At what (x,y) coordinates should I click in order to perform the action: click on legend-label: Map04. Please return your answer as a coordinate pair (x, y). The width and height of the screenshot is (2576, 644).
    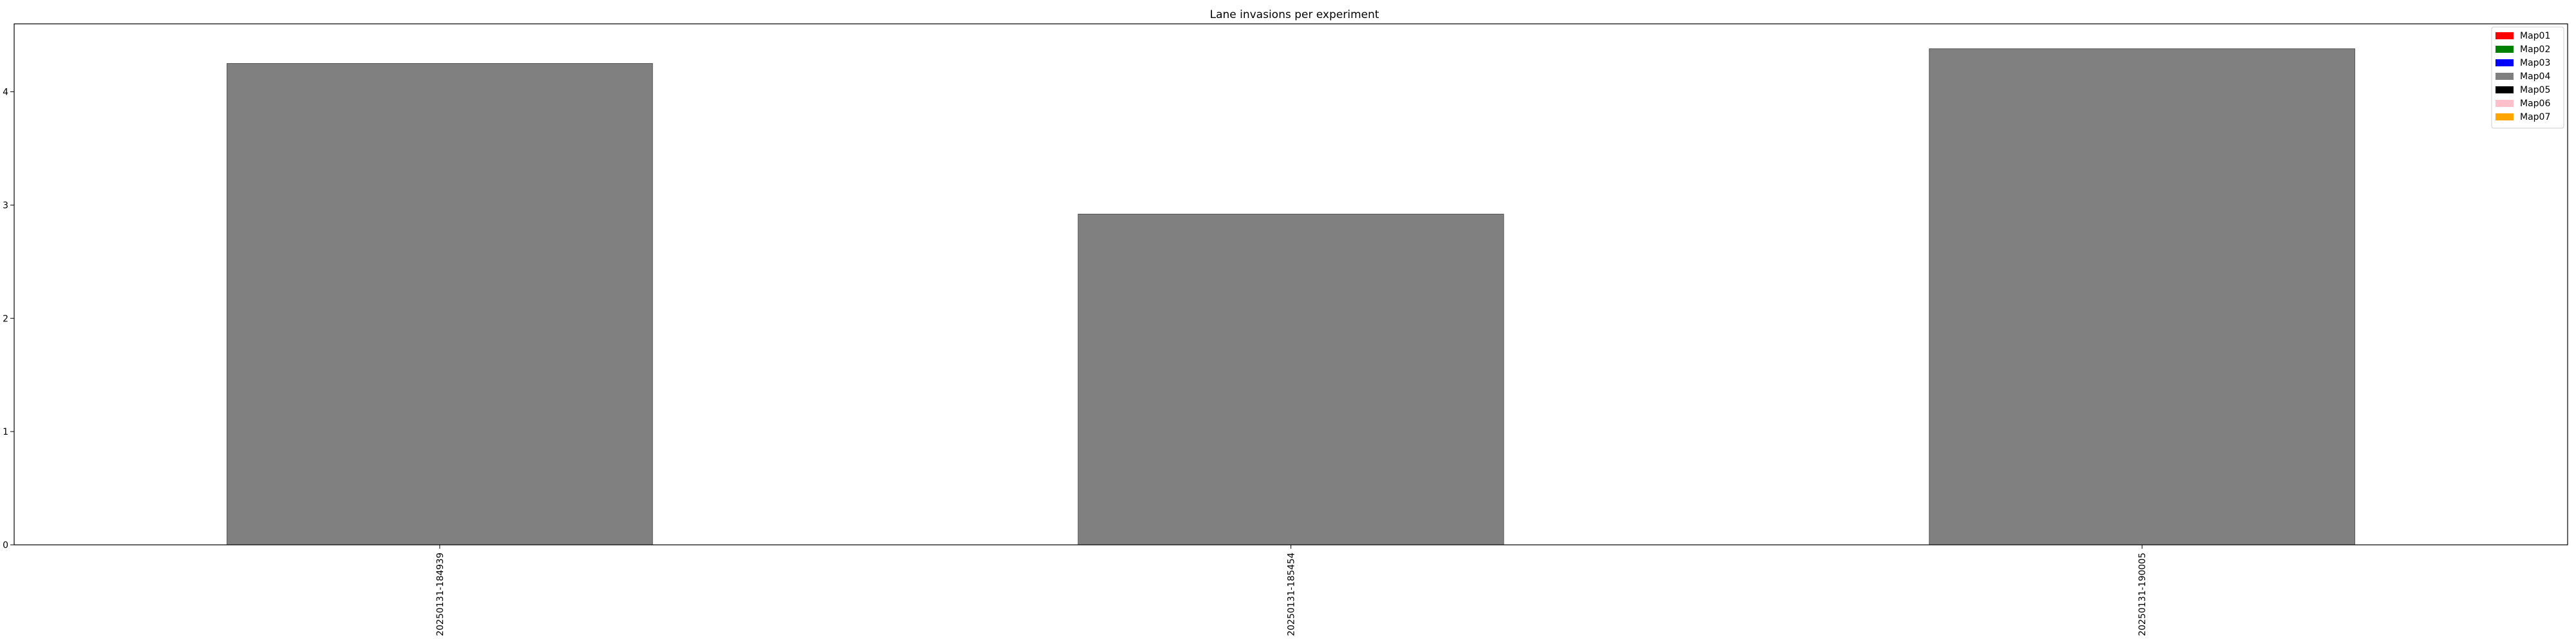
    Looking at the image, I should click on (2535, 76).